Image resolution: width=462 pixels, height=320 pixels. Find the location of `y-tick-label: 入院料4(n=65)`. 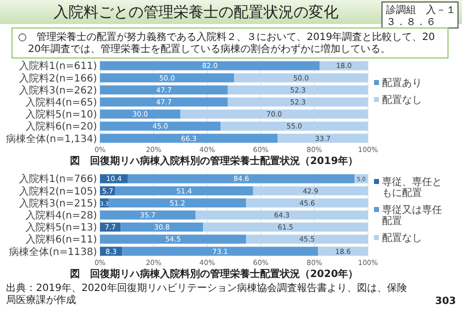

y-tick-label: 入院料4(n=65) is located at coordinates (61, 102).